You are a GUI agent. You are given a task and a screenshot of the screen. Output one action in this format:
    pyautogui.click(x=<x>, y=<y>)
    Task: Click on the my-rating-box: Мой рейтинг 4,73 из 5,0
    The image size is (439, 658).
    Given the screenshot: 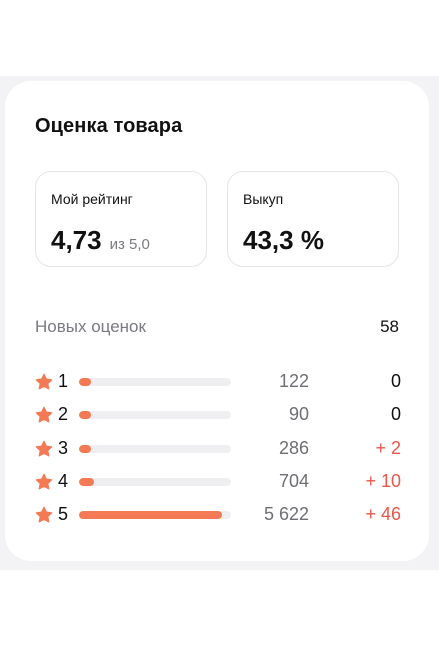 What is the action you would take?
    pyautogui.click(x=121, y=219)
    